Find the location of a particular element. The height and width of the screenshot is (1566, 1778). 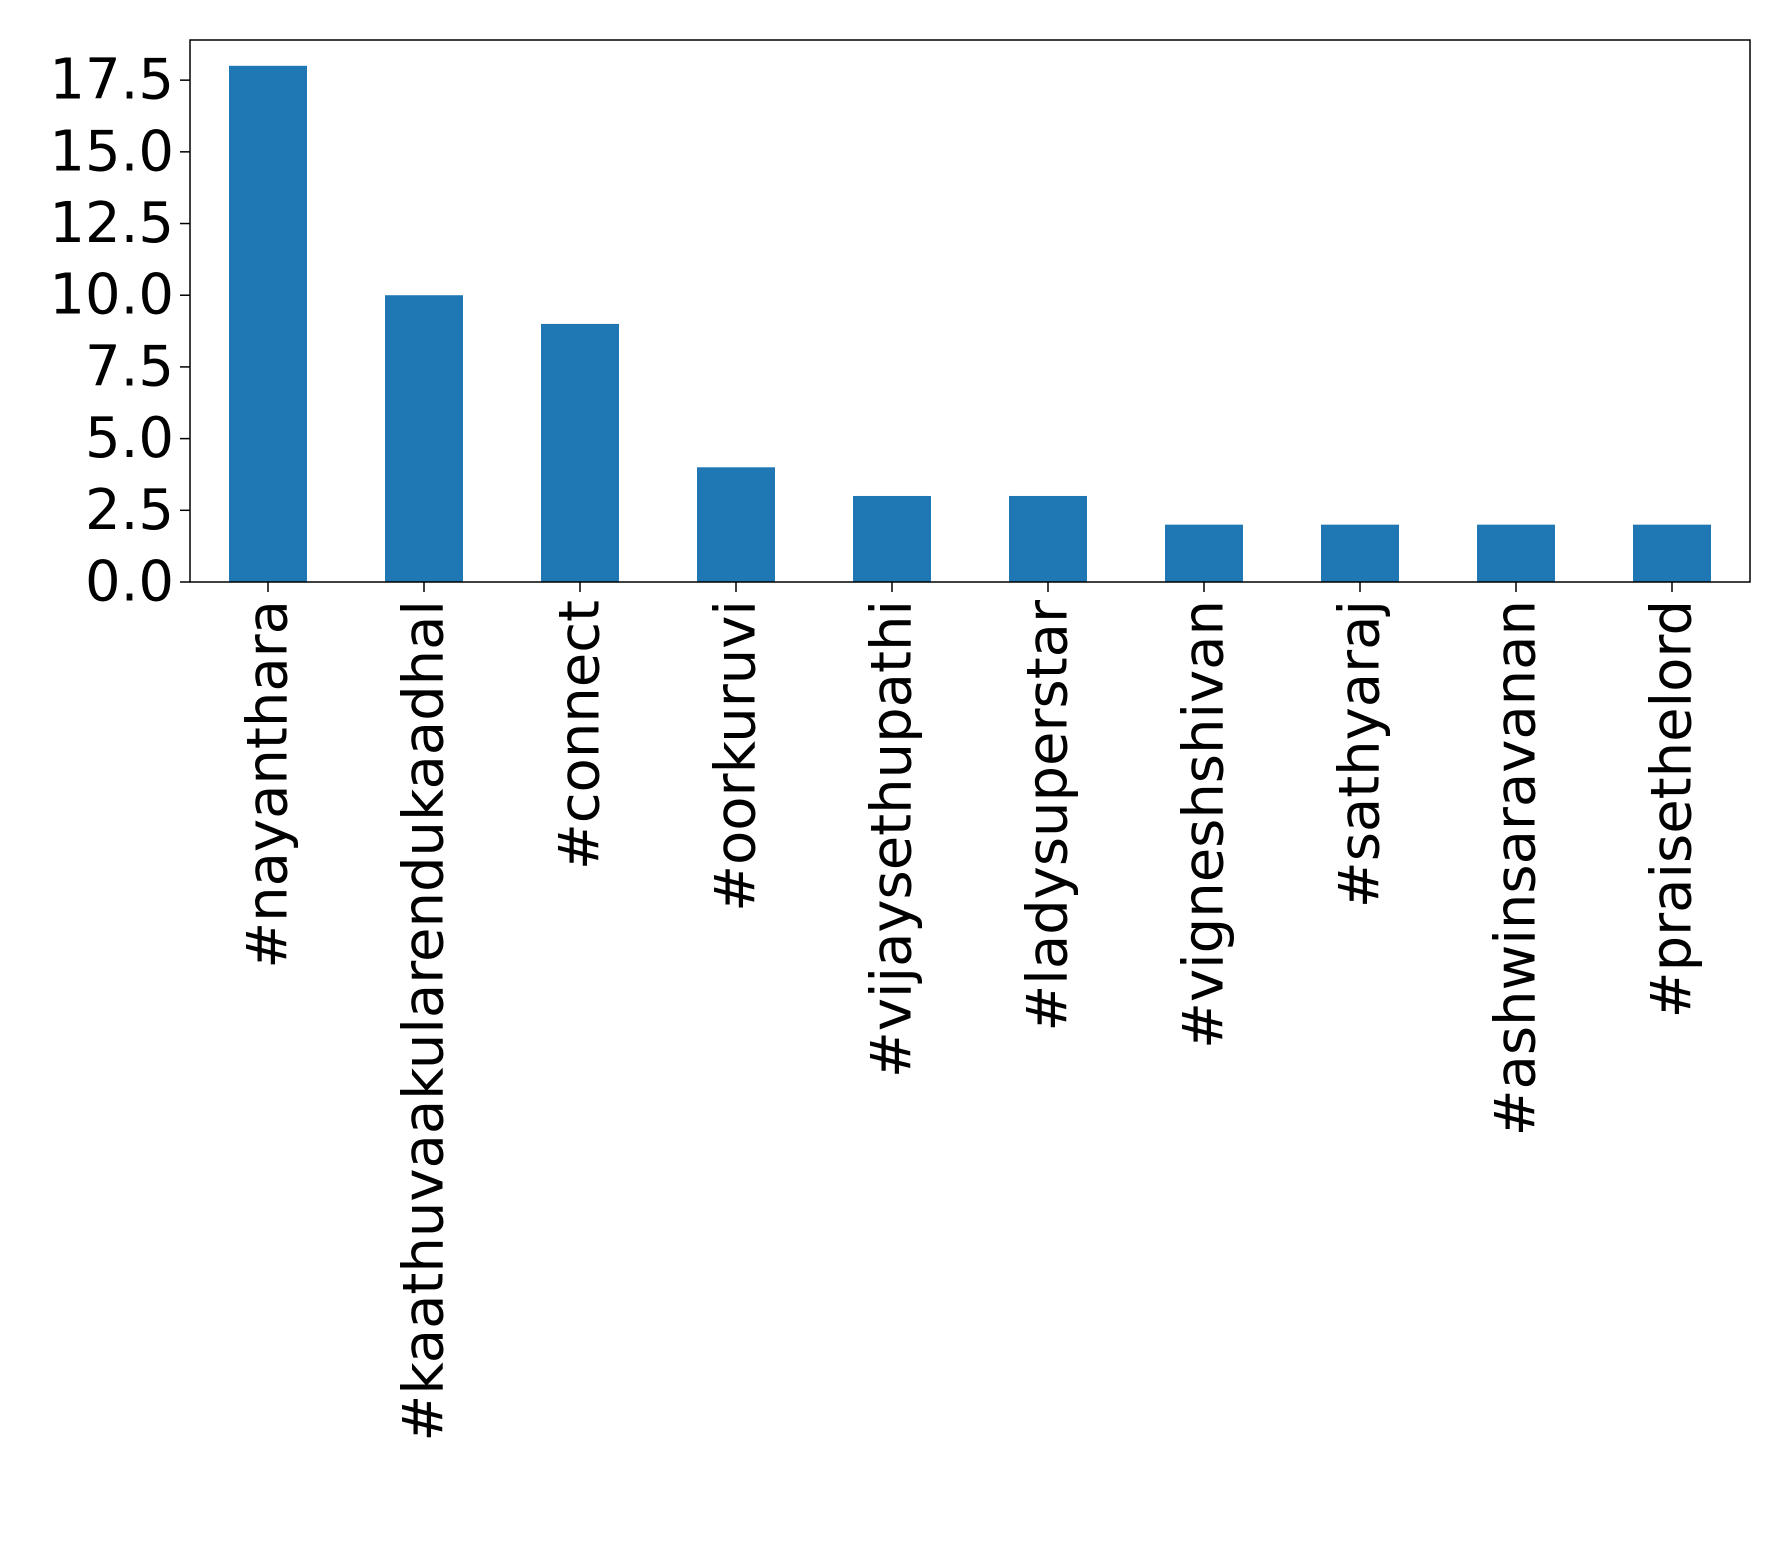

y-tick-label: 10.0 is located at coordinates (111, 295).